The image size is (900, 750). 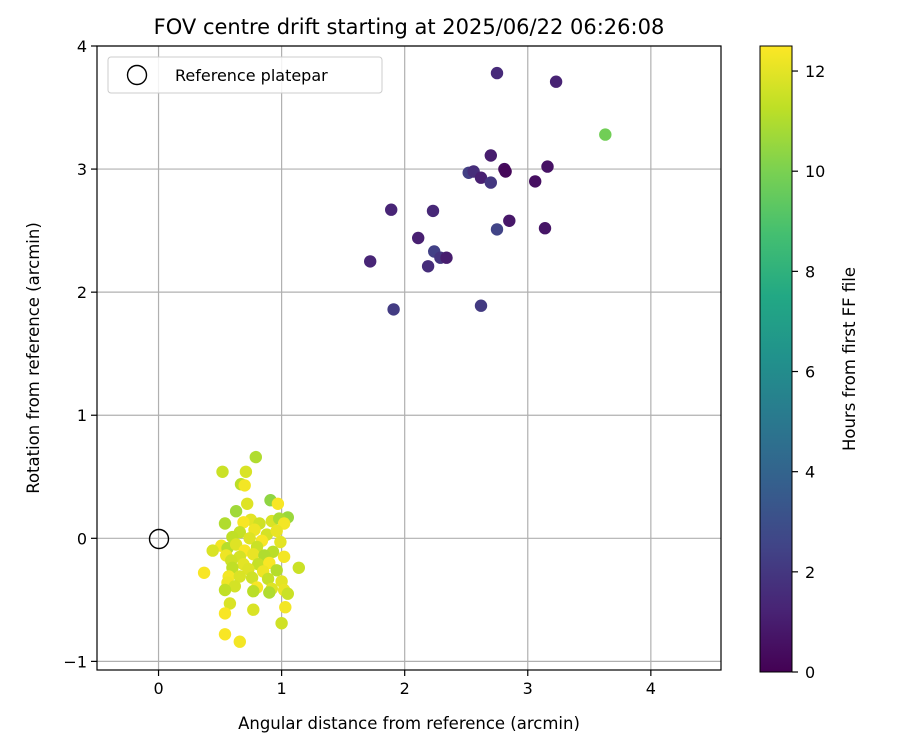 What do you see at coordinates (776, 359) in the screenshot?
I see `colorbar` at bounding box center [776, 359].